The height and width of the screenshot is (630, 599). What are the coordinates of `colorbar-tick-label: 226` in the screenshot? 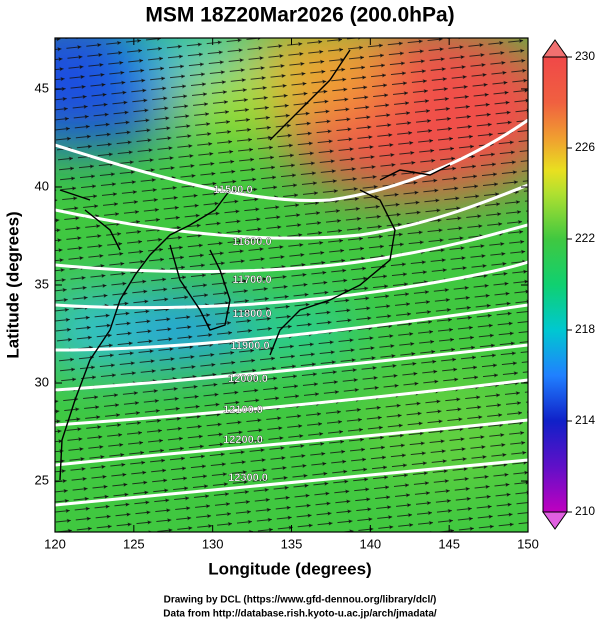 It's located at (585, 147).